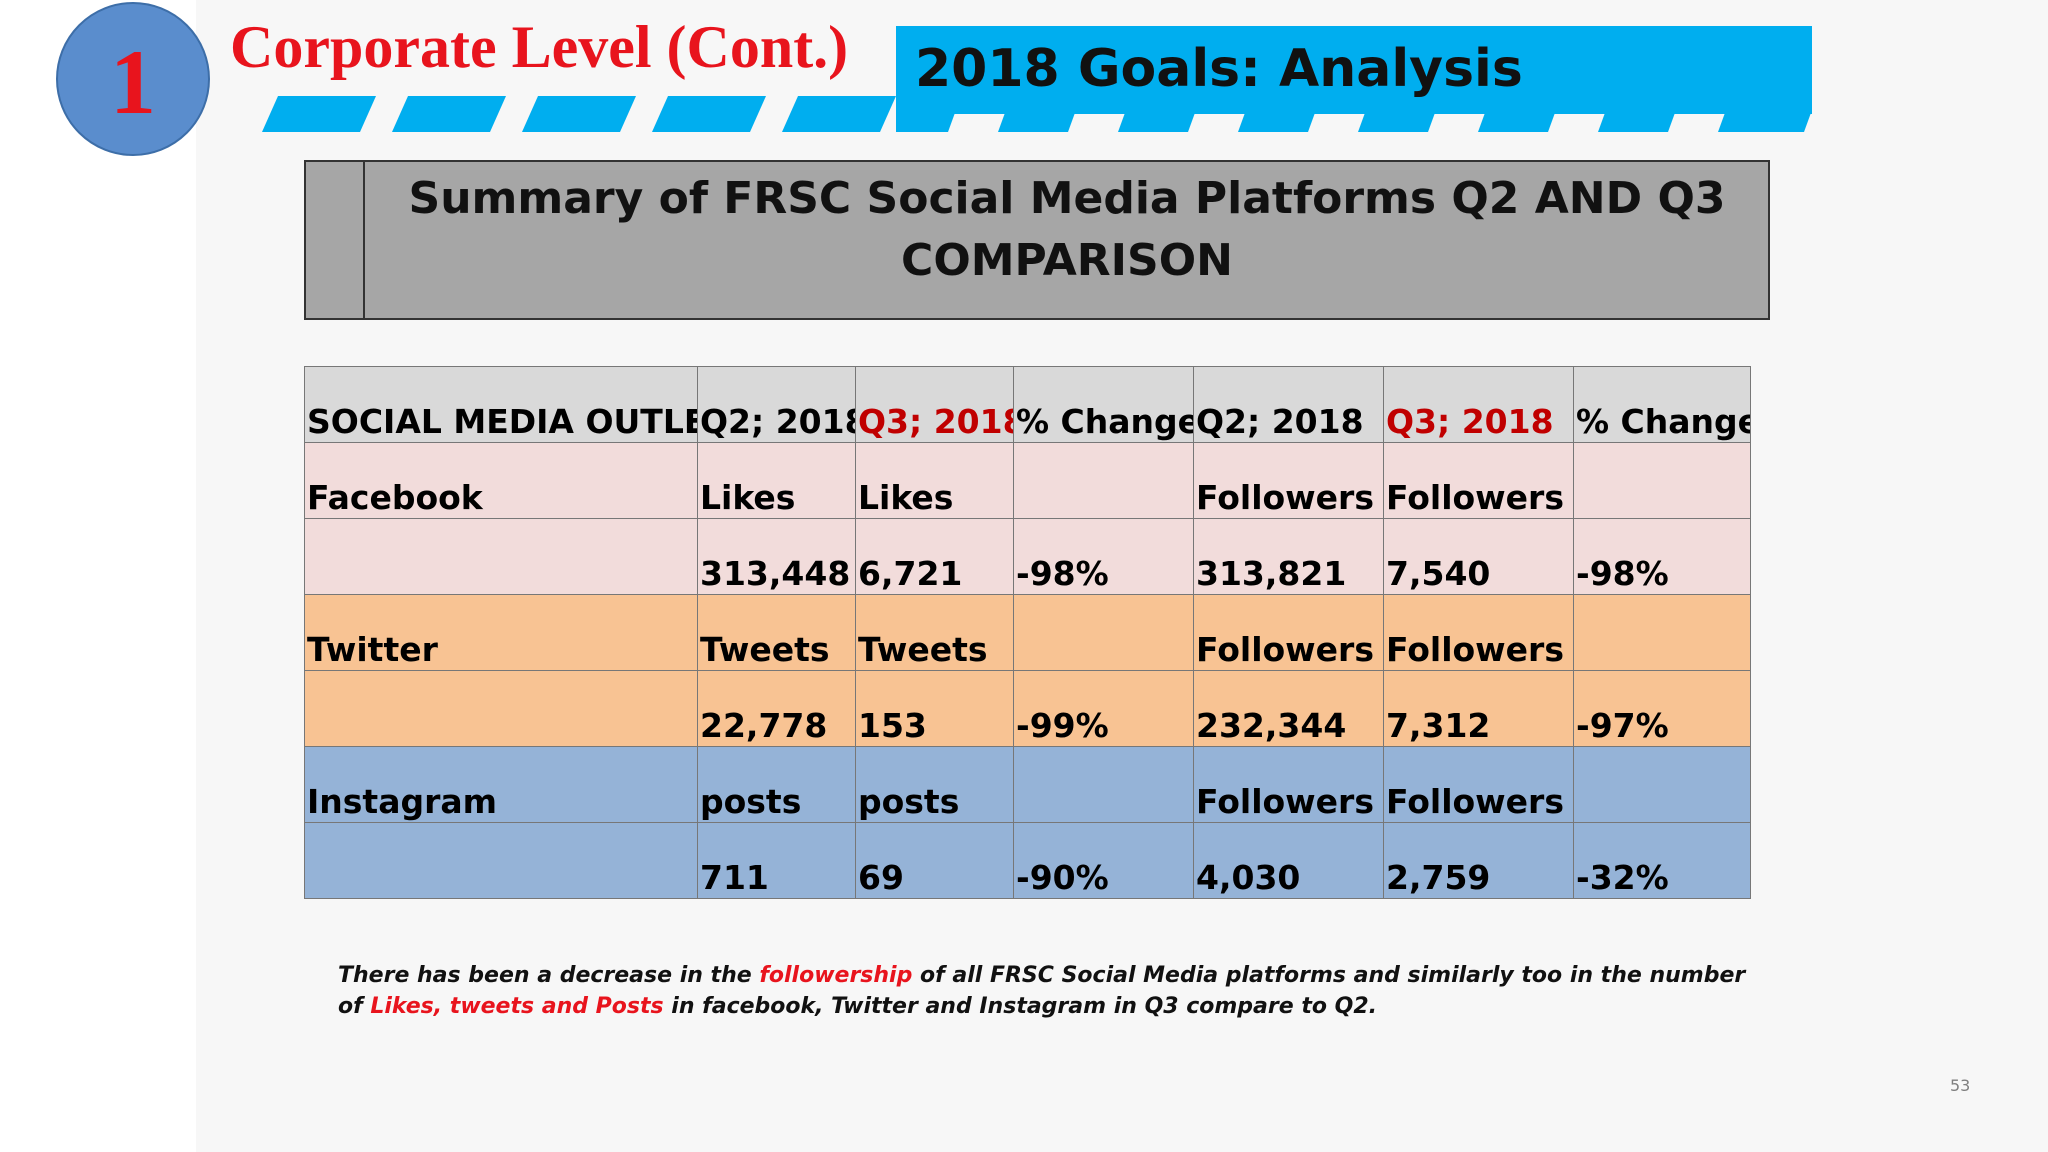 Image resolution: width=2048 pixels, height=1152 pixels. I want to click on decorative-stripes, so click(579, 114).